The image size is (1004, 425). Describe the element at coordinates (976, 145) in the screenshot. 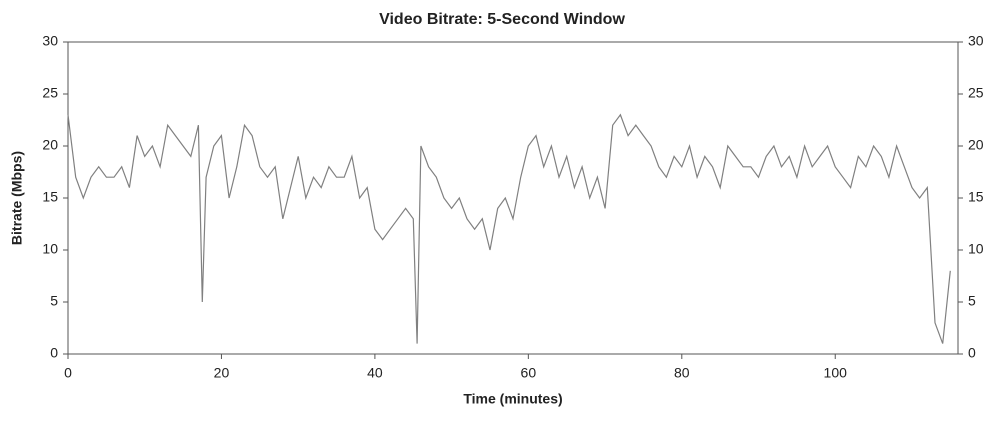

I see `y2-tick-label: 20` at that location.